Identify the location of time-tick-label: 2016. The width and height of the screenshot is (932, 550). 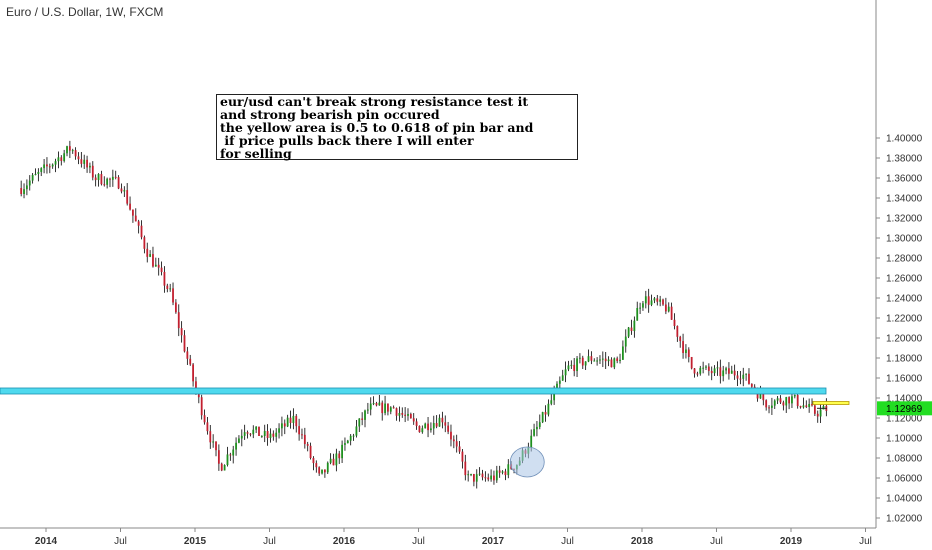
(344, 541).